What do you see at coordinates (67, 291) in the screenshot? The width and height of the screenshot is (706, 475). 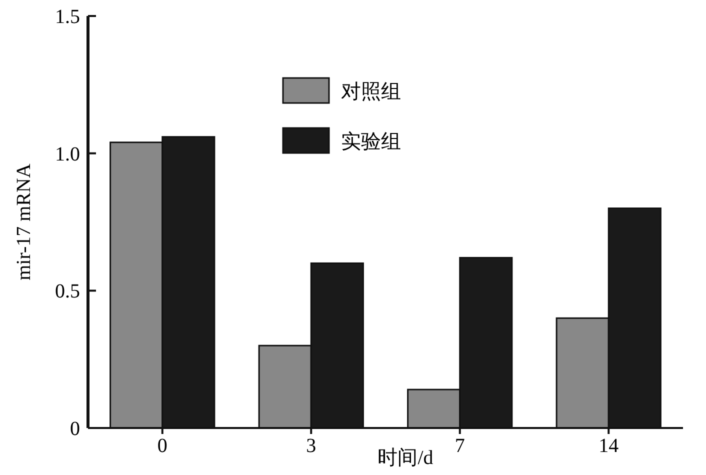 I see `y-tick-label: 0.5` at bounding box center [67, 291].